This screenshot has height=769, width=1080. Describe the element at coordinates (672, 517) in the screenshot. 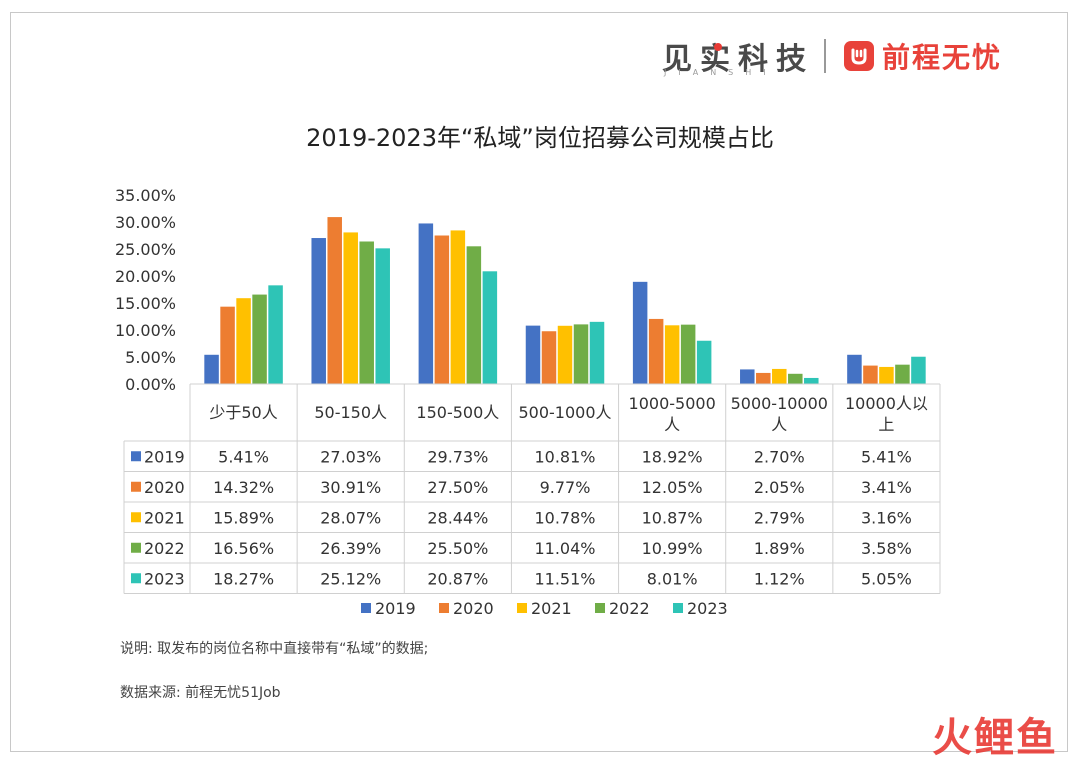

I see `data-label: 10.87%` at that location.